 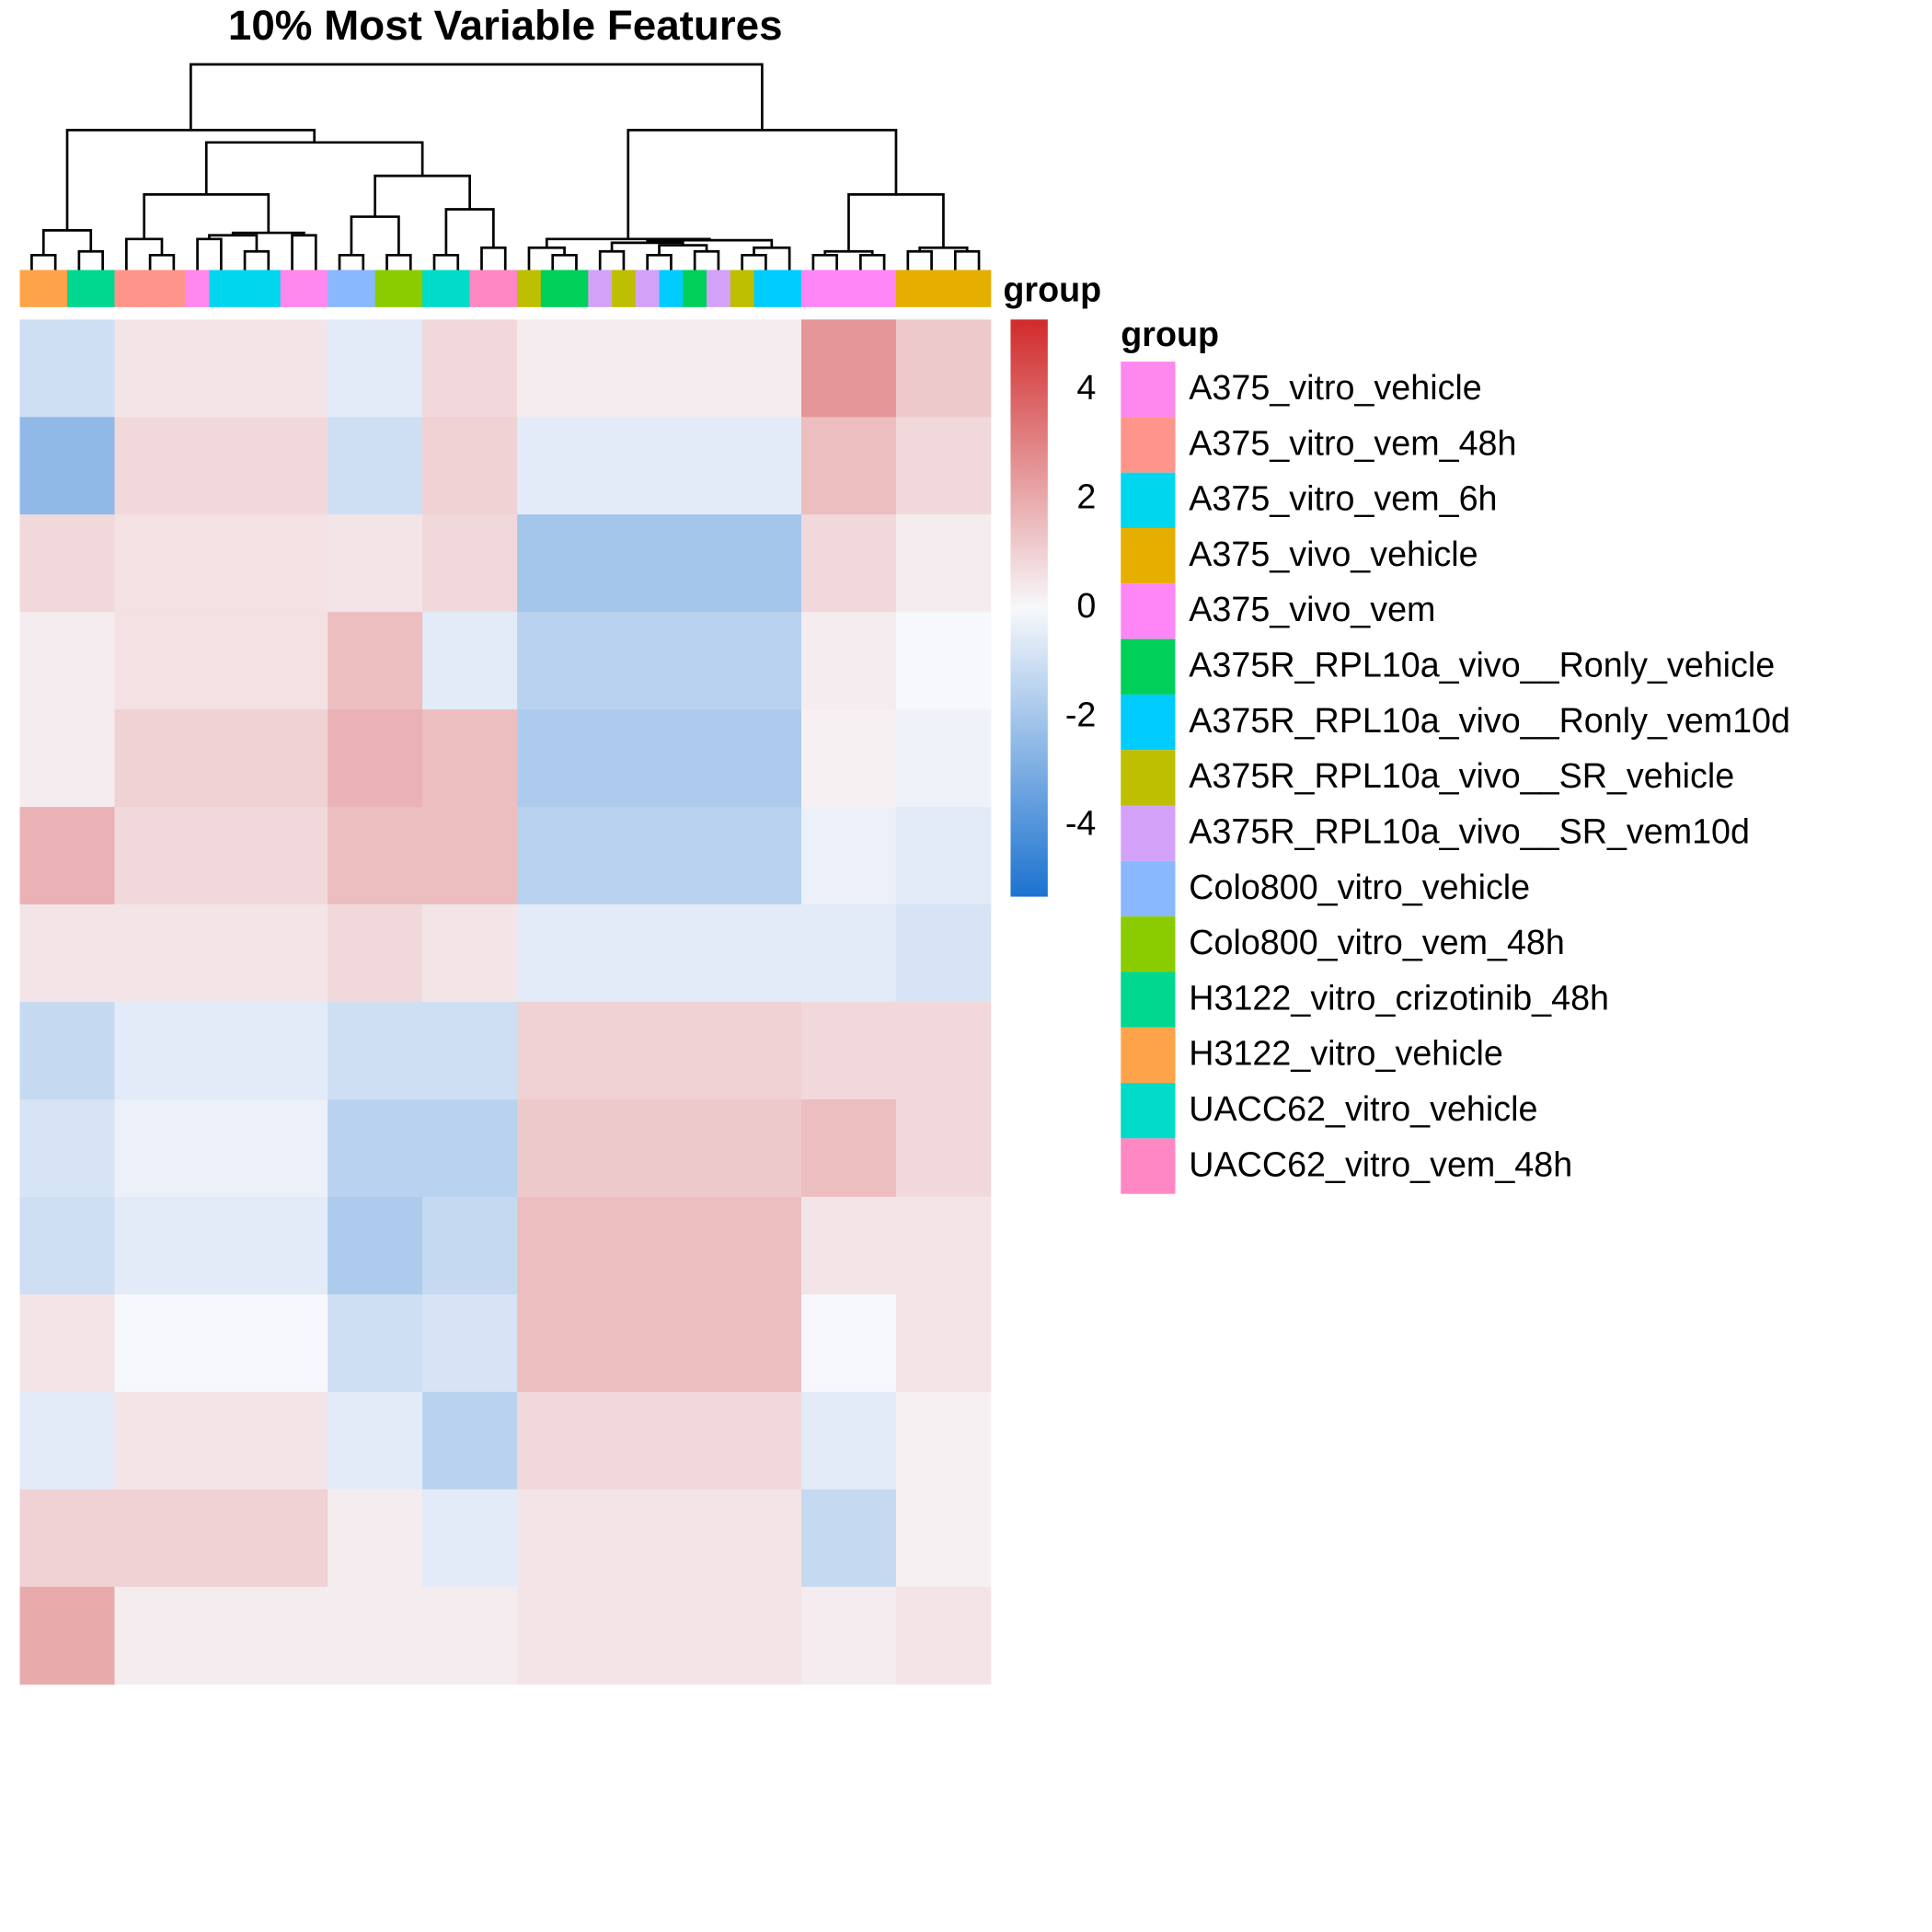 What do you see at coordinates (1482, 665) in the screenshot?
I see `legend-label: A375R_RPL10a_vivo__Ronly_vehicle` at bounding box center [1482, 665].